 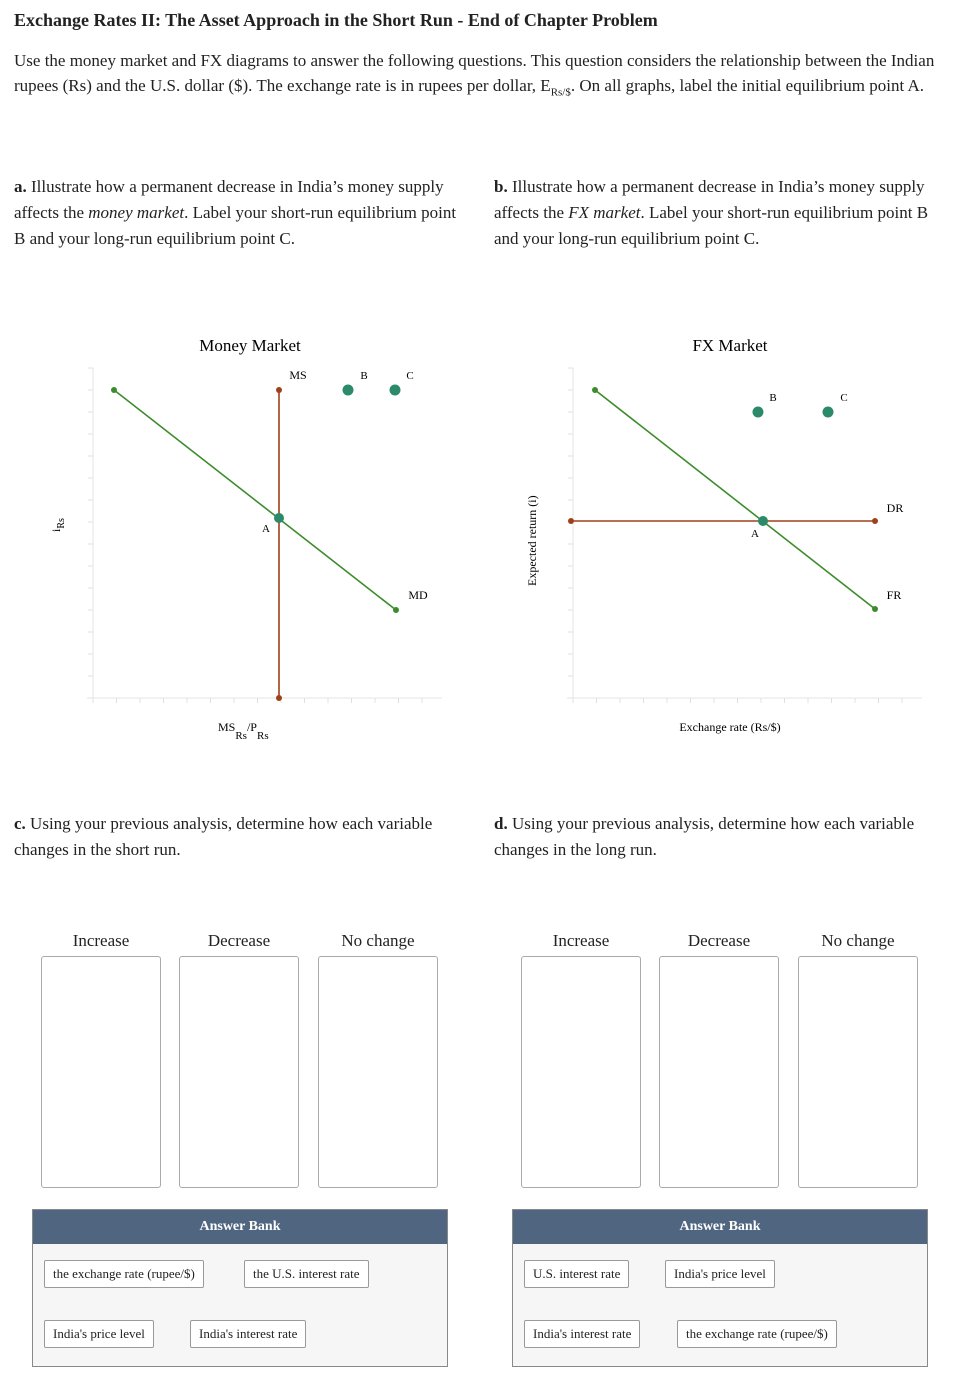 What do you see at coordinates (248, 1334) in the screenshot?
I see `c-answer-chip: India's interest rate` at bounding box center [248, 1334].